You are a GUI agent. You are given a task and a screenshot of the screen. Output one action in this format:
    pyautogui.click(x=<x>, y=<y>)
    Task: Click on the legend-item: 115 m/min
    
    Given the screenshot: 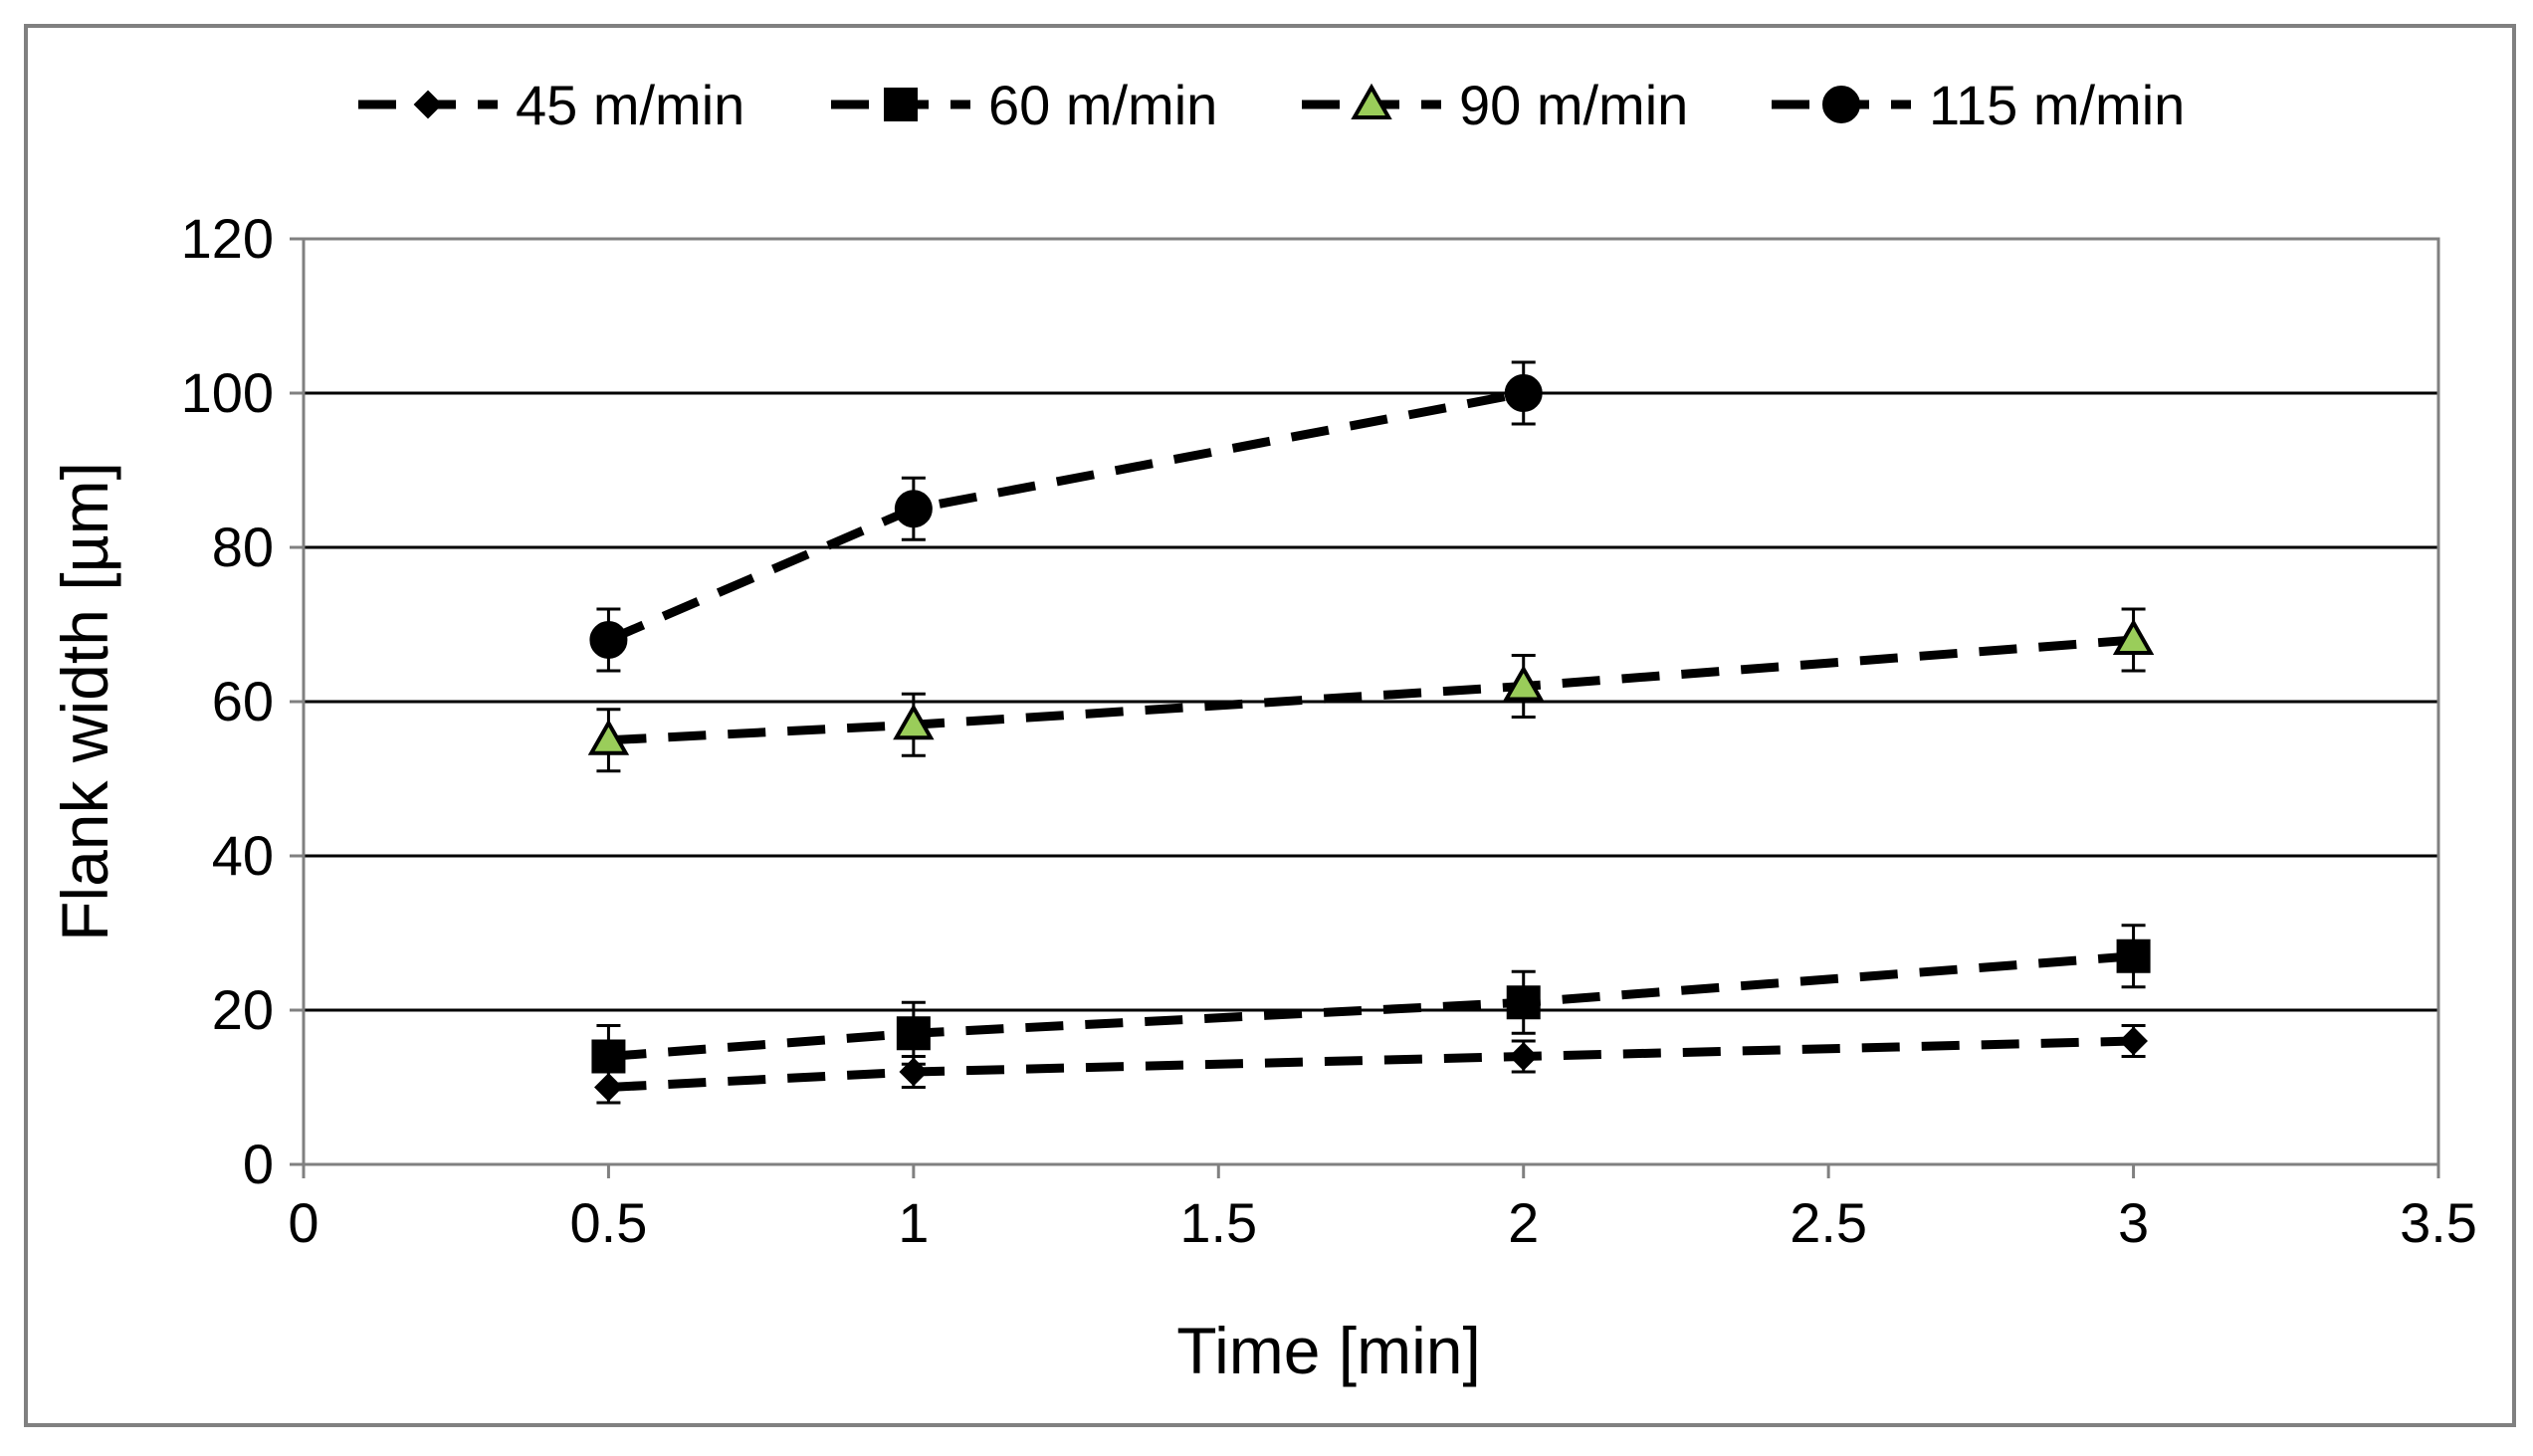 What is the action you would take?
    pyautogui.click(x=1978, y=105)
    